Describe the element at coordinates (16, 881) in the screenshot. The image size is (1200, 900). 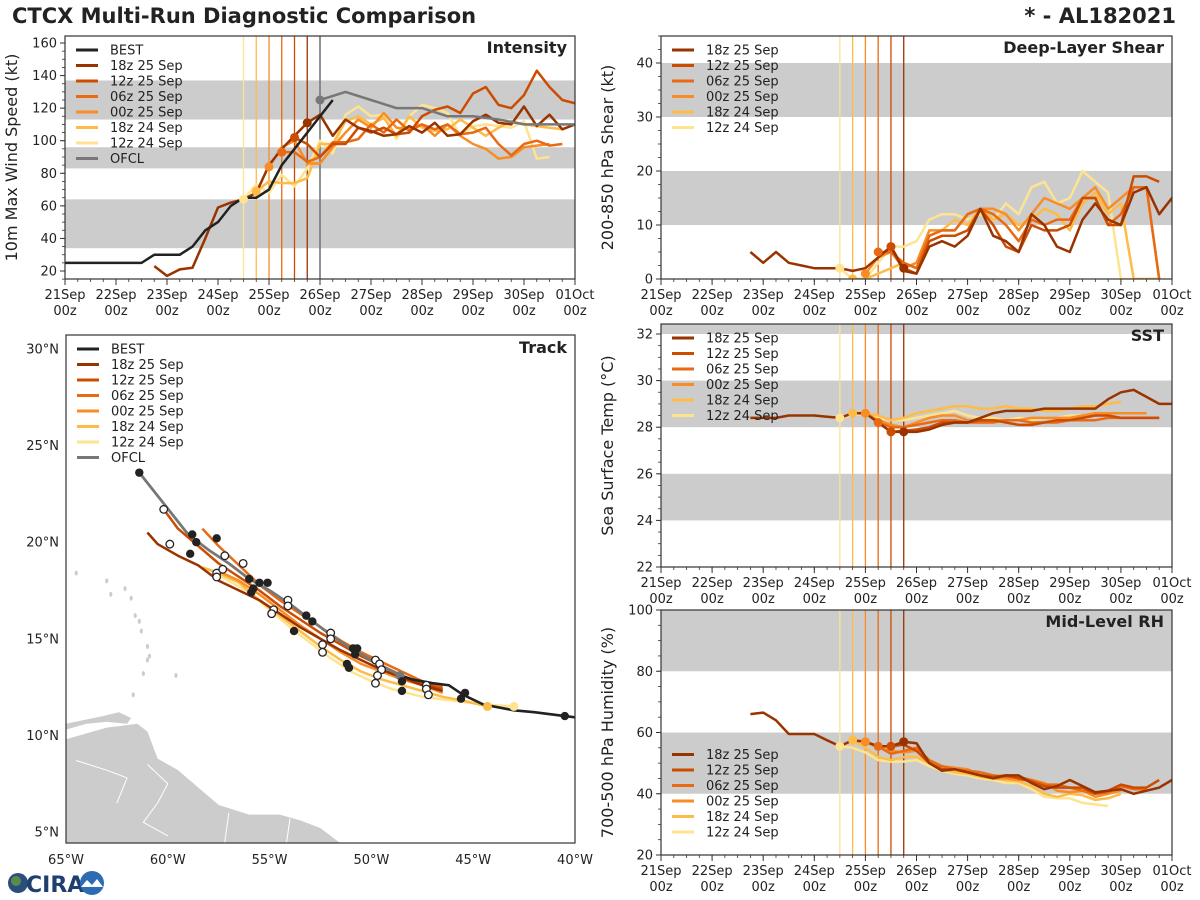
I see `logo-globe-land` at that location.